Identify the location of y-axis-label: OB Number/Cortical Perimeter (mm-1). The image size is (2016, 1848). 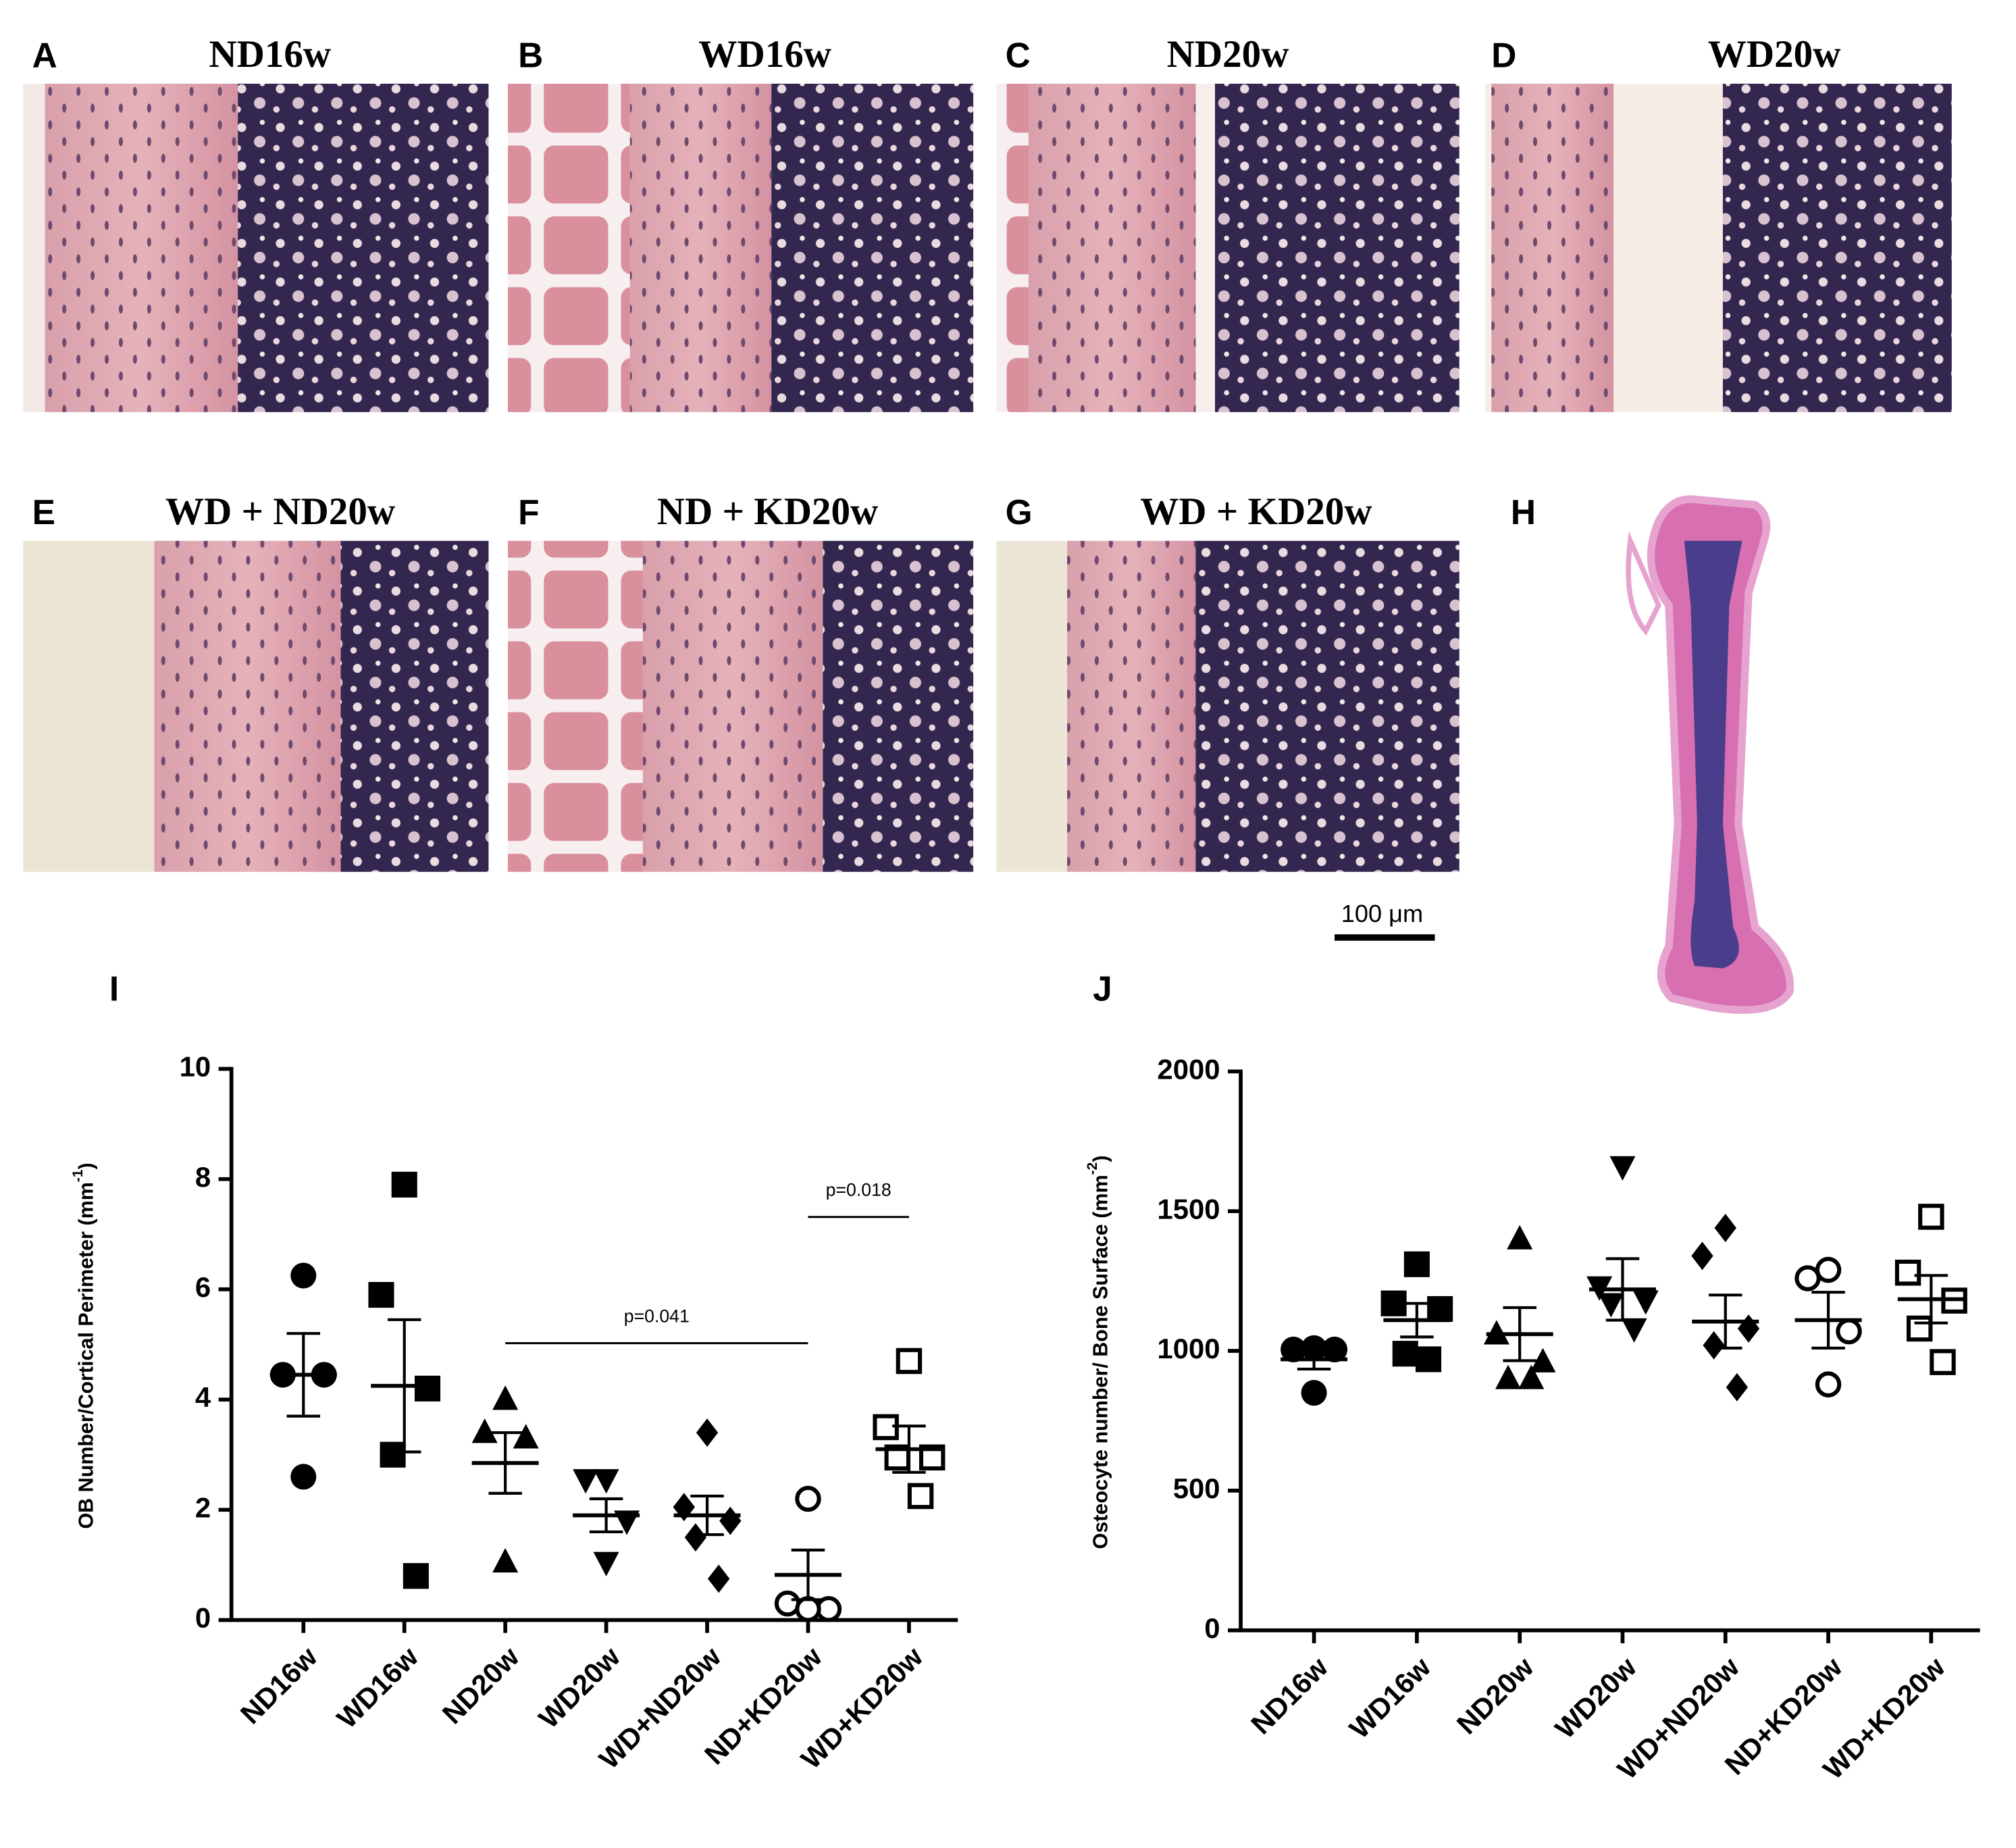
(84, 1345).